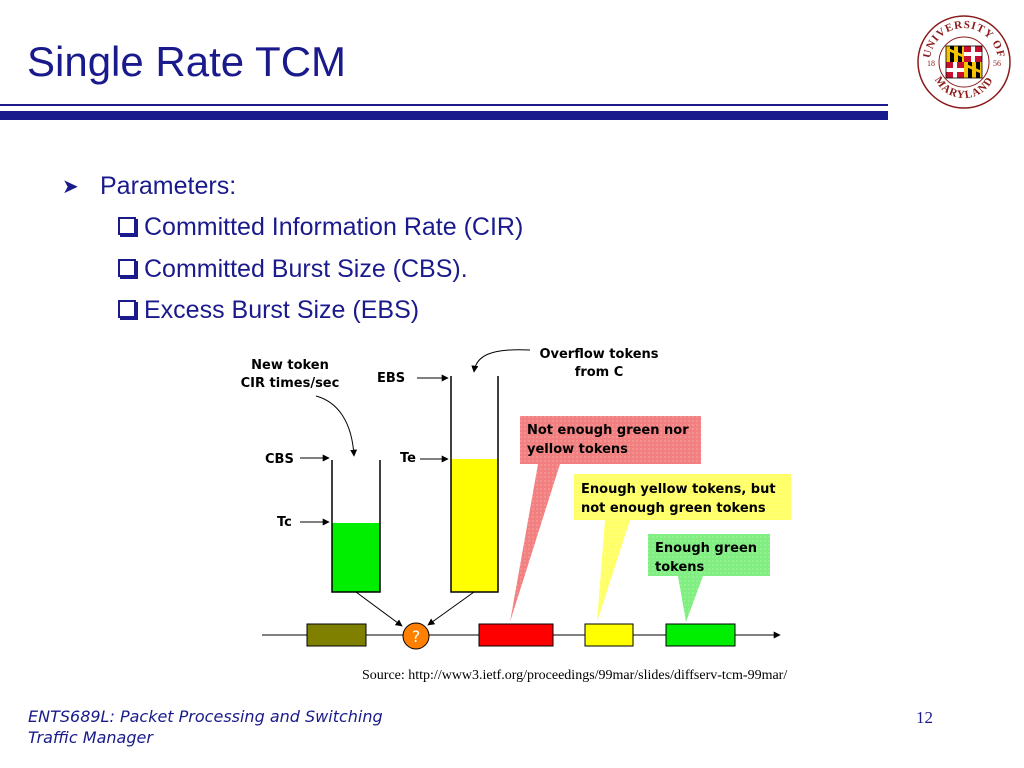 Image resolution: width=1024 pixels, height=768 pixels. I want to click on yellow-bucket, so click(474, 484).